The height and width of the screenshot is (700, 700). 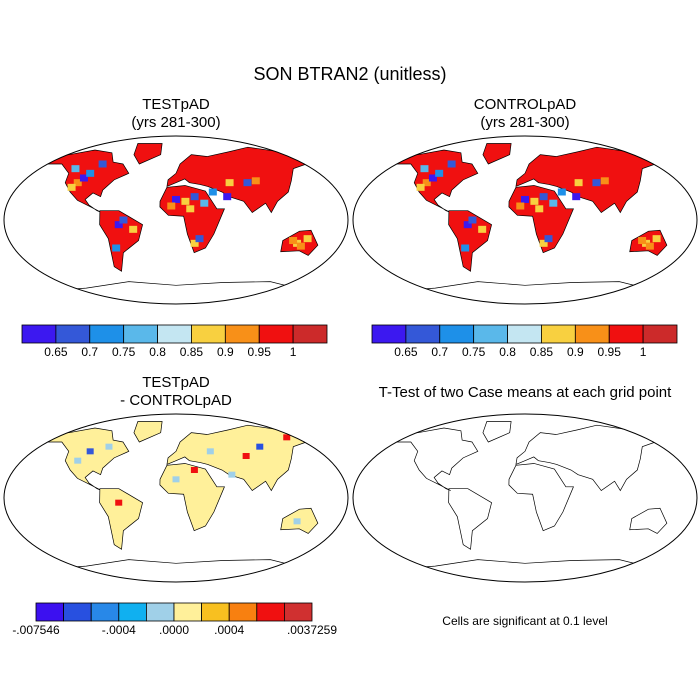 I want to click on colorbar-label: -.007546, so click(x=36, y=630).